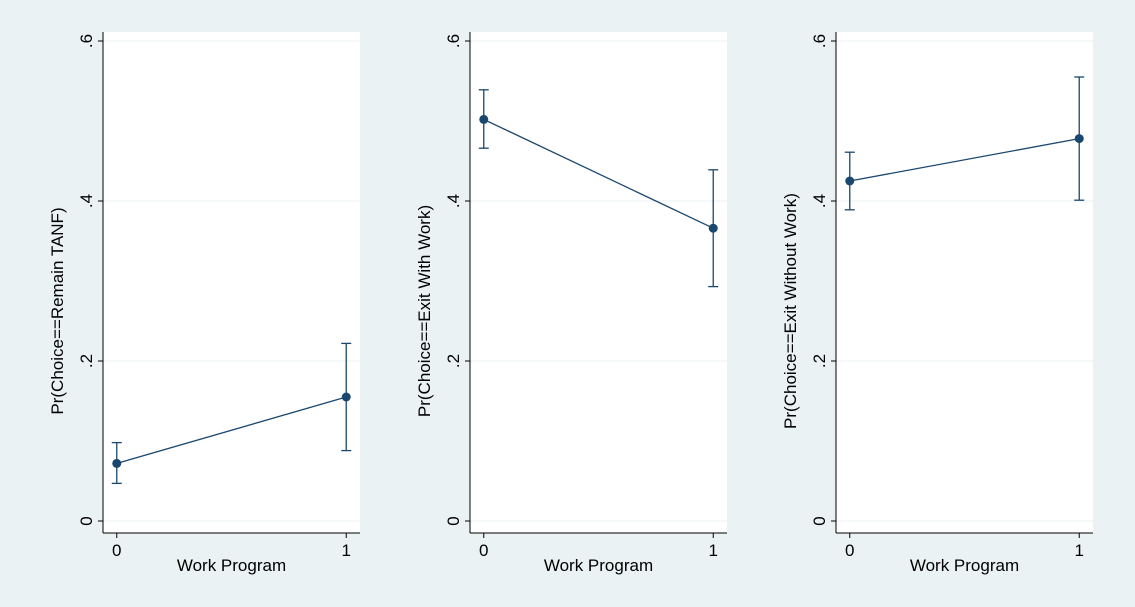  Describe the element at coordinates (57, 310) in the screenshot. I see `y-axis-title: Pr(Choice==Remain TANF)` at that location.